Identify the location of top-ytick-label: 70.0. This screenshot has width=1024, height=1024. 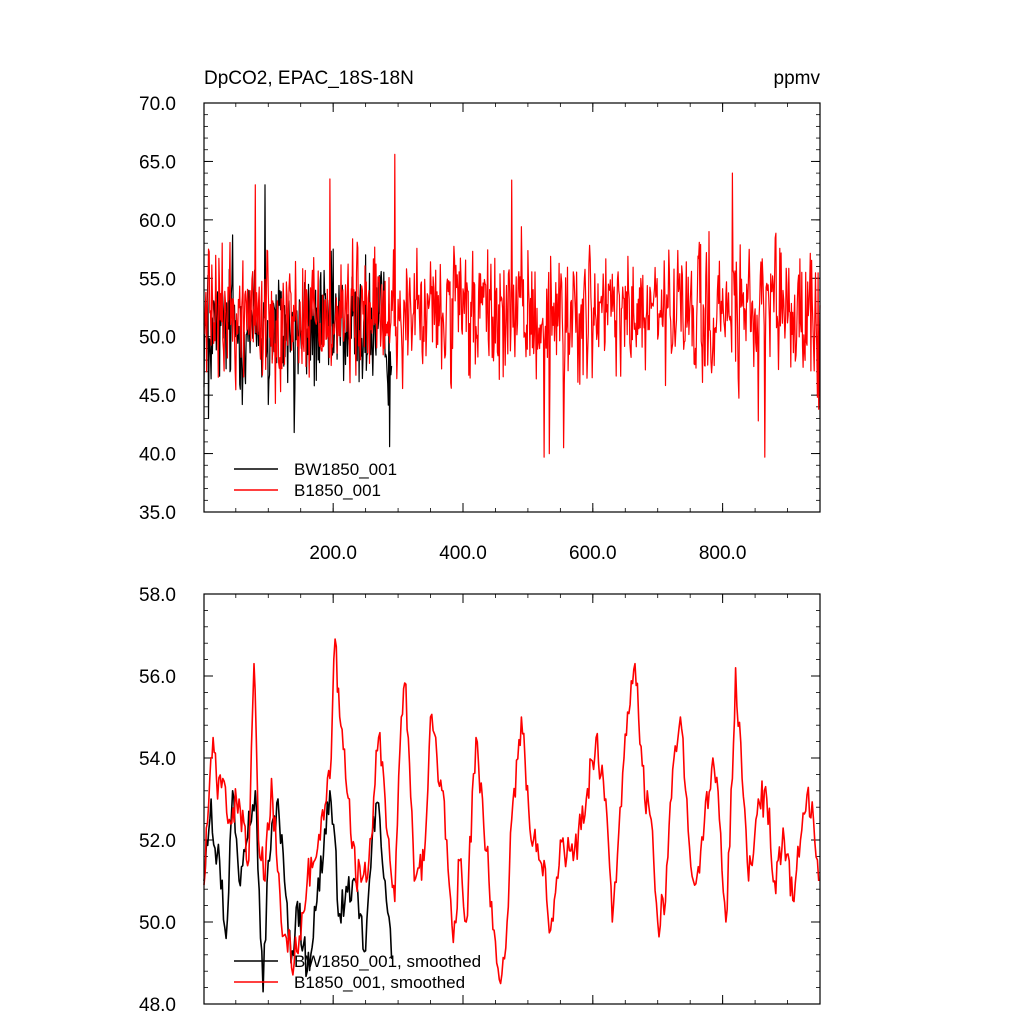
(157, 104).